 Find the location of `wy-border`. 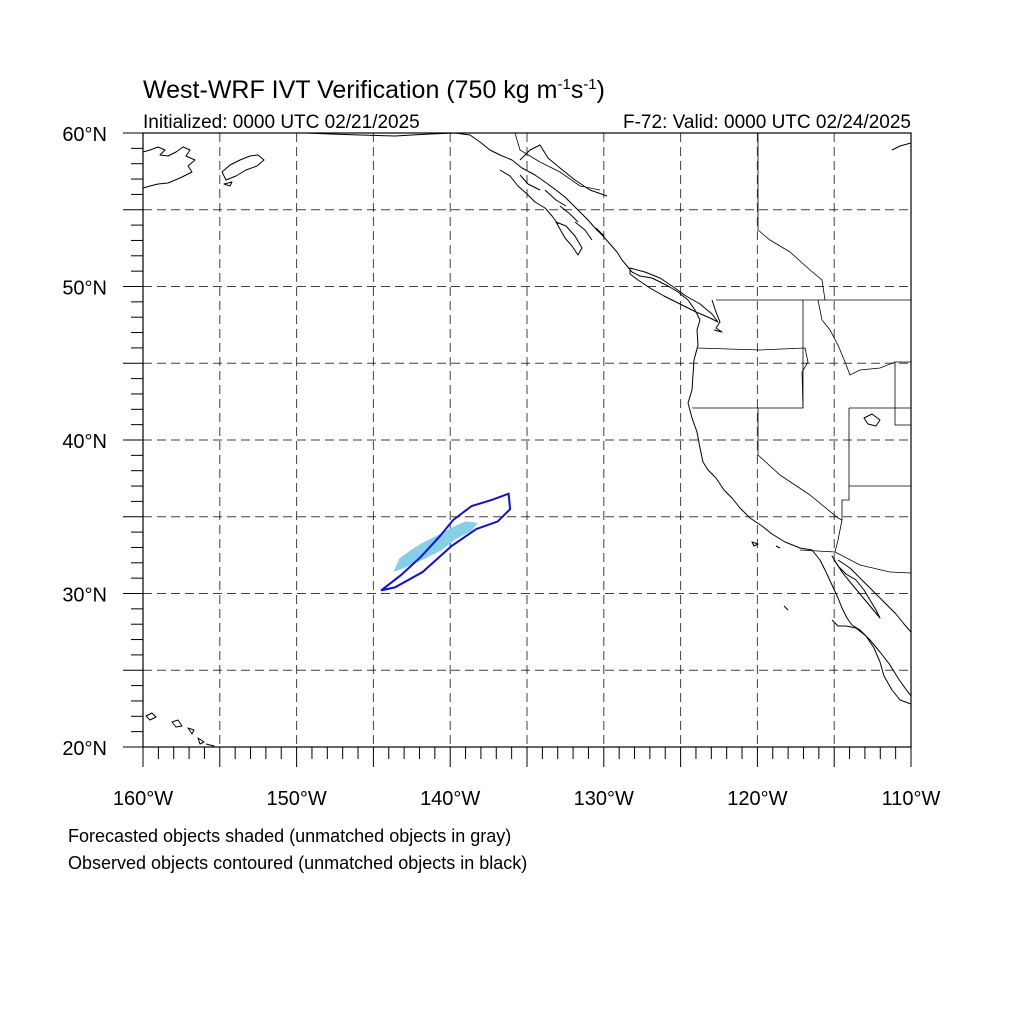

wy-border is located at coordinates (880, 424).